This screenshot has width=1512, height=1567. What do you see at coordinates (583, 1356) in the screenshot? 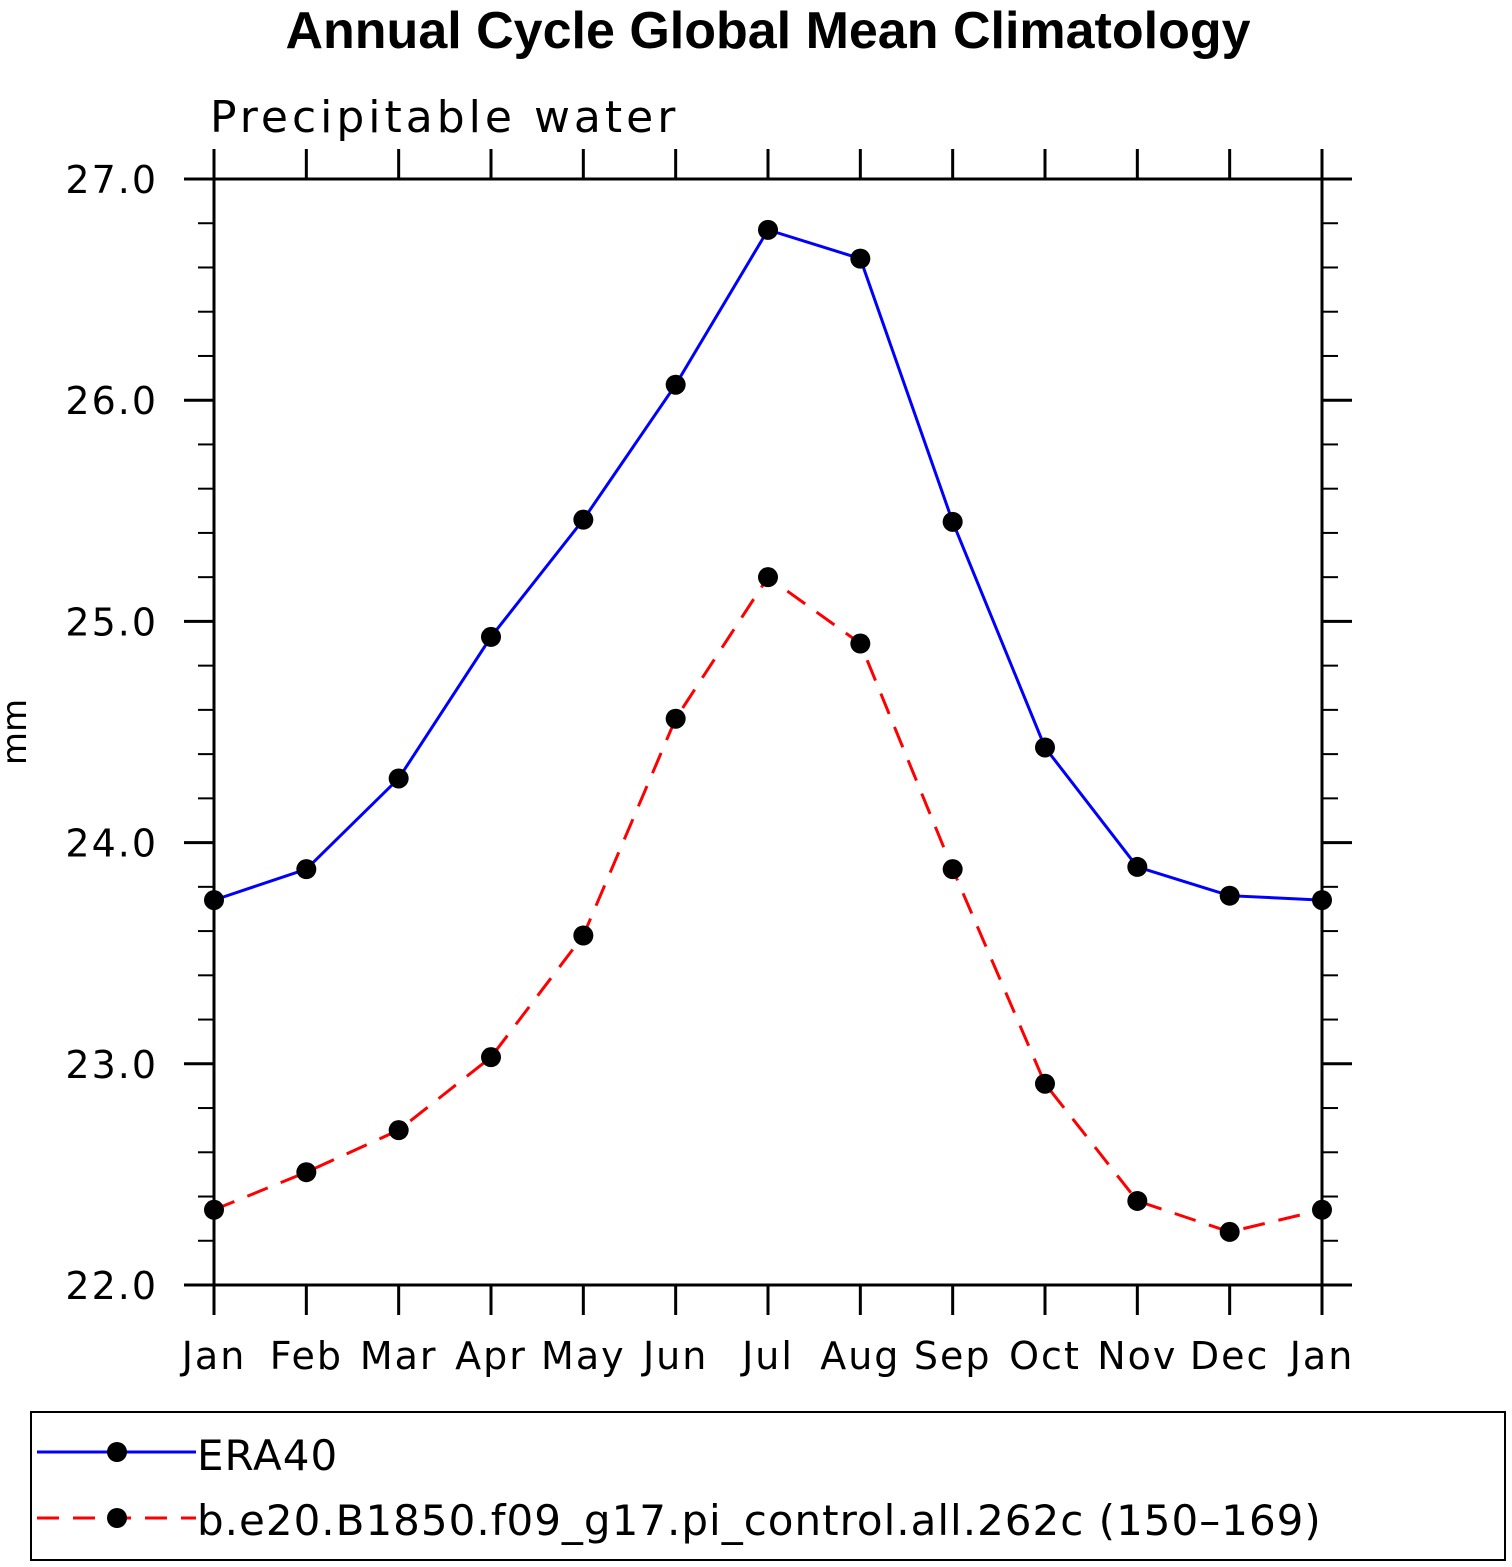
I see `x-tick-label: May` at bounding box center [583, 1356].